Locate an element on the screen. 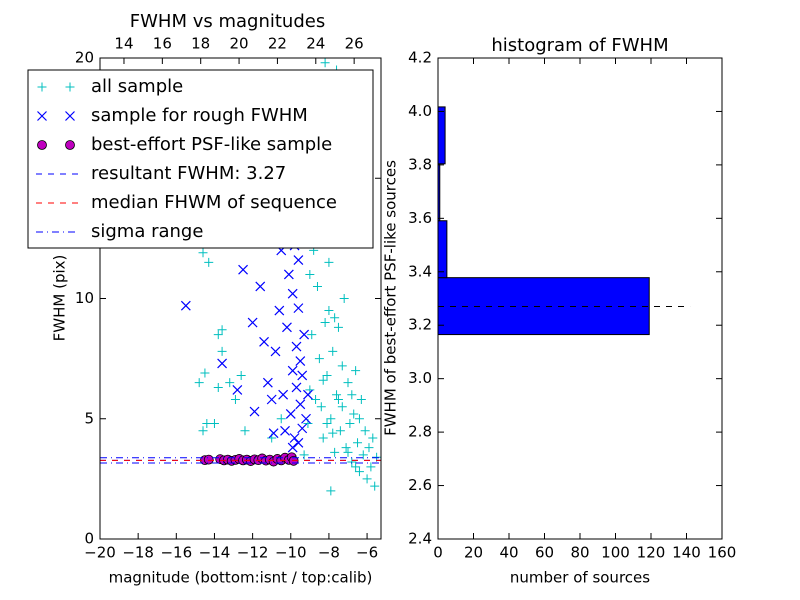 This screenshot has width=800, height=600. legend-label: all sample is located at coordinates (137, 86).